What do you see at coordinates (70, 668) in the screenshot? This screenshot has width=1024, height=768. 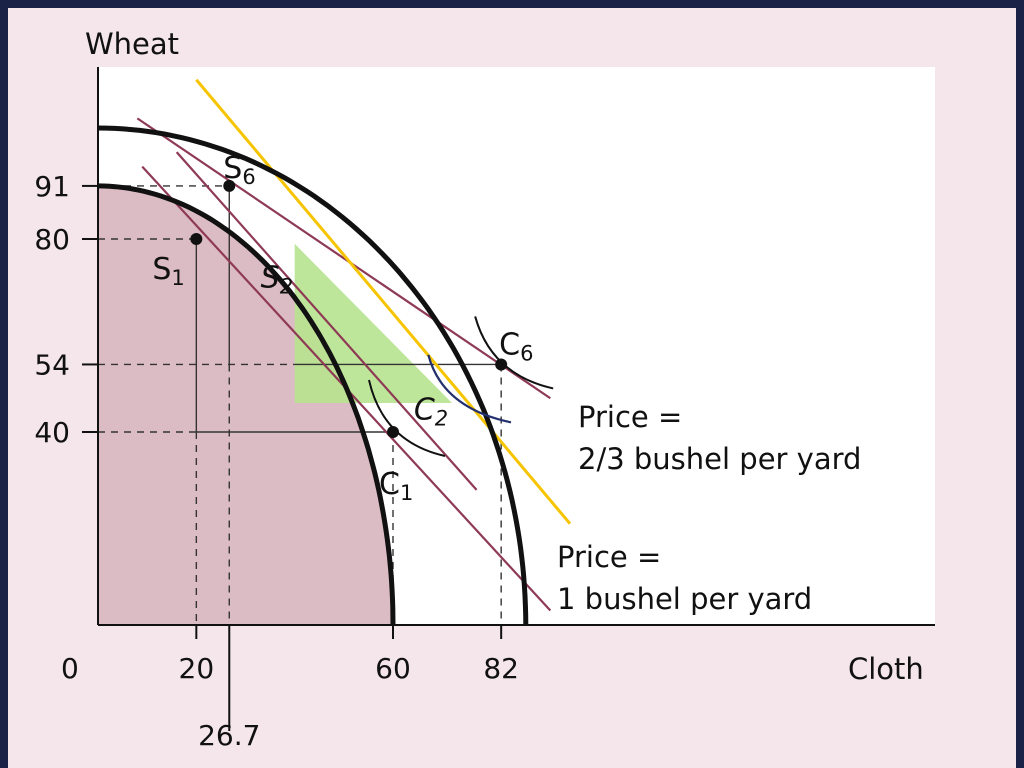 I see `origin-label: 0` at bounding box center [70, 668].